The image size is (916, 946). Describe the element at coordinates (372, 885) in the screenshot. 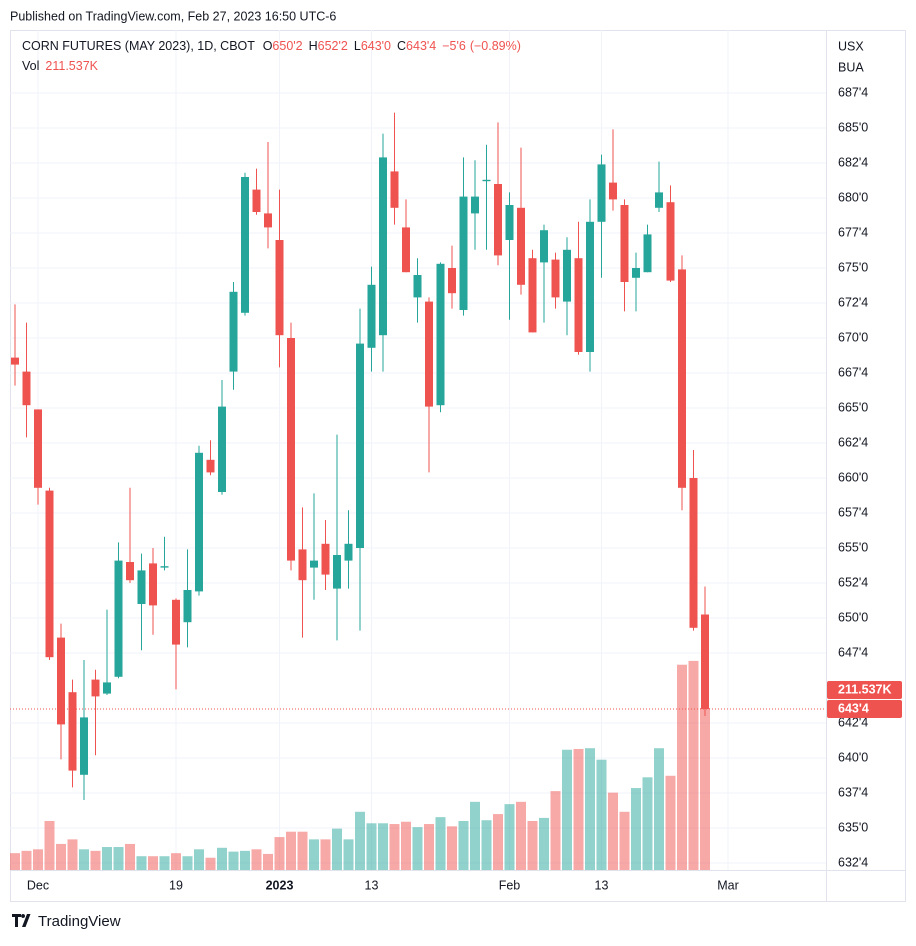

I see `x-tick-label: 13` at that location.